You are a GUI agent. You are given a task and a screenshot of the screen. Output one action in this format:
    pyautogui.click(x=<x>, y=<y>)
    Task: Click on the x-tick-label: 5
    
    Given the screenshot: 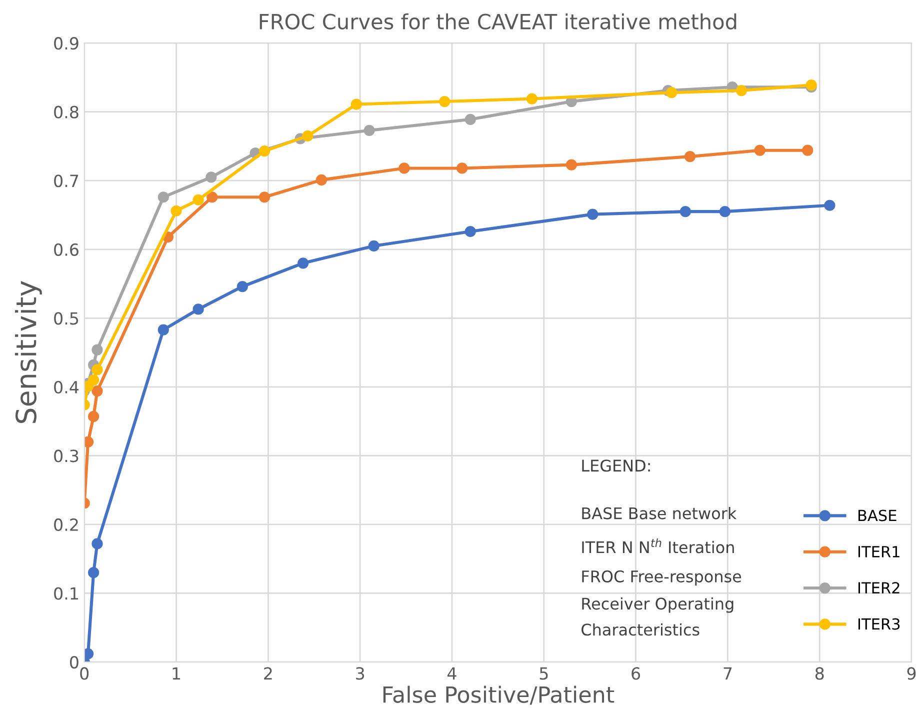 What is the action you would take?
    pyautogui.click(x=544, y=673)
    